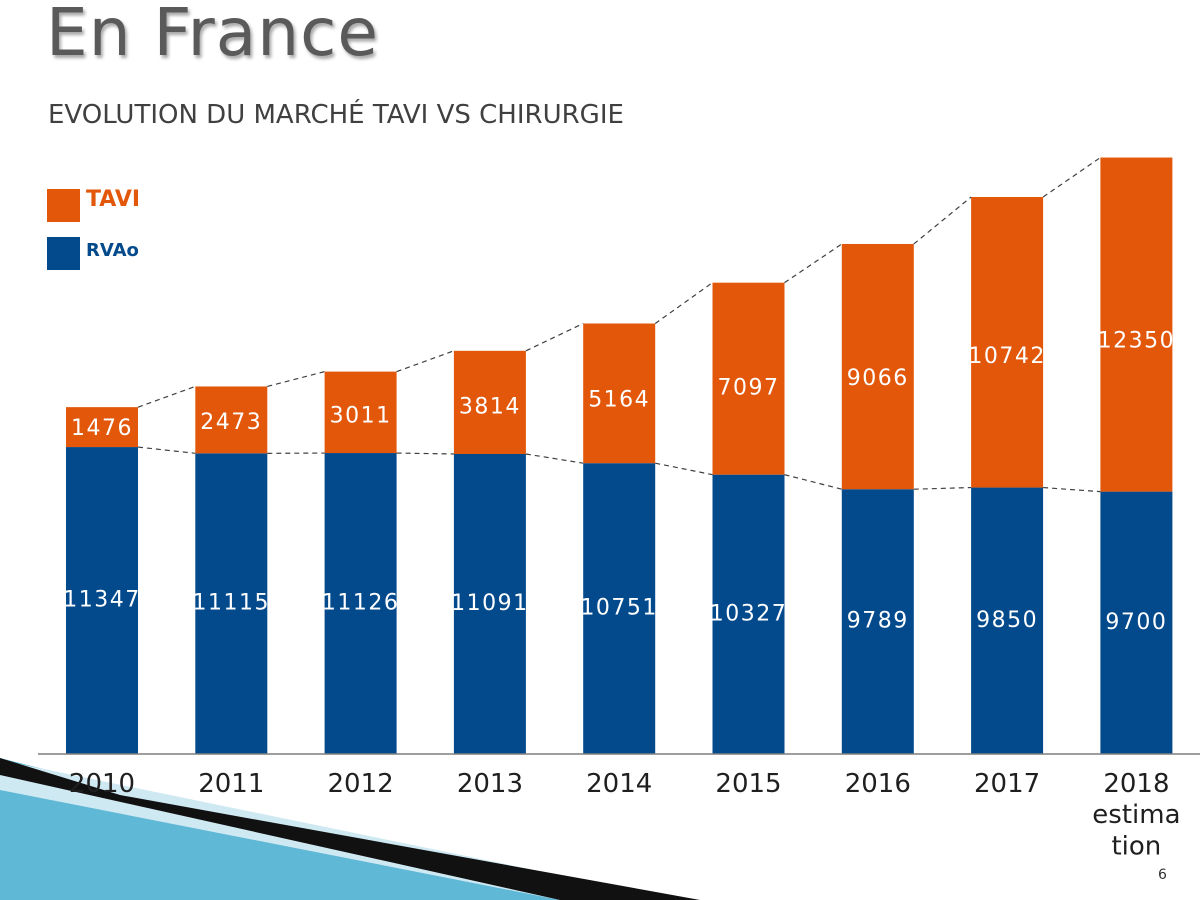  What do you see at coordinates (619, 399) in the screenshot?
I see `data-label-tavi-4: 5164` at bounding box center [619, 399].